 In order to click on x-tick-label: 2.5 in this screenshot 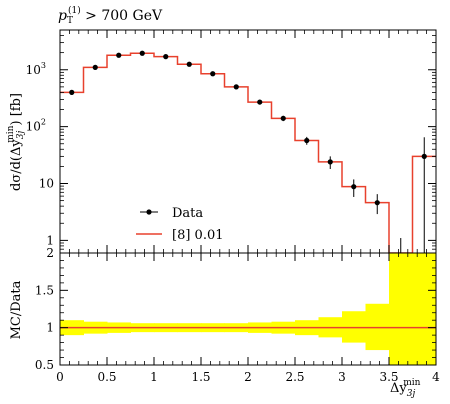, I will do `click(294, 377)`.